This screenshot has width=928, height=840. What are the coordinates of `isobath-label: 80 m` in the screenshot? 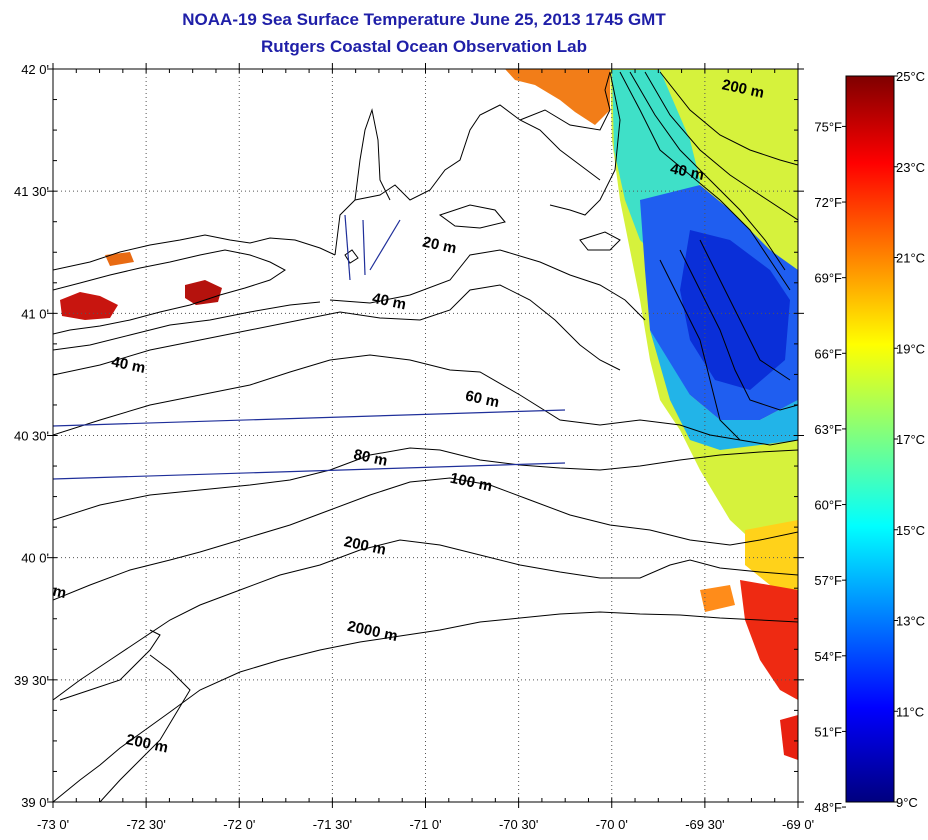 It's located at (370, 458).